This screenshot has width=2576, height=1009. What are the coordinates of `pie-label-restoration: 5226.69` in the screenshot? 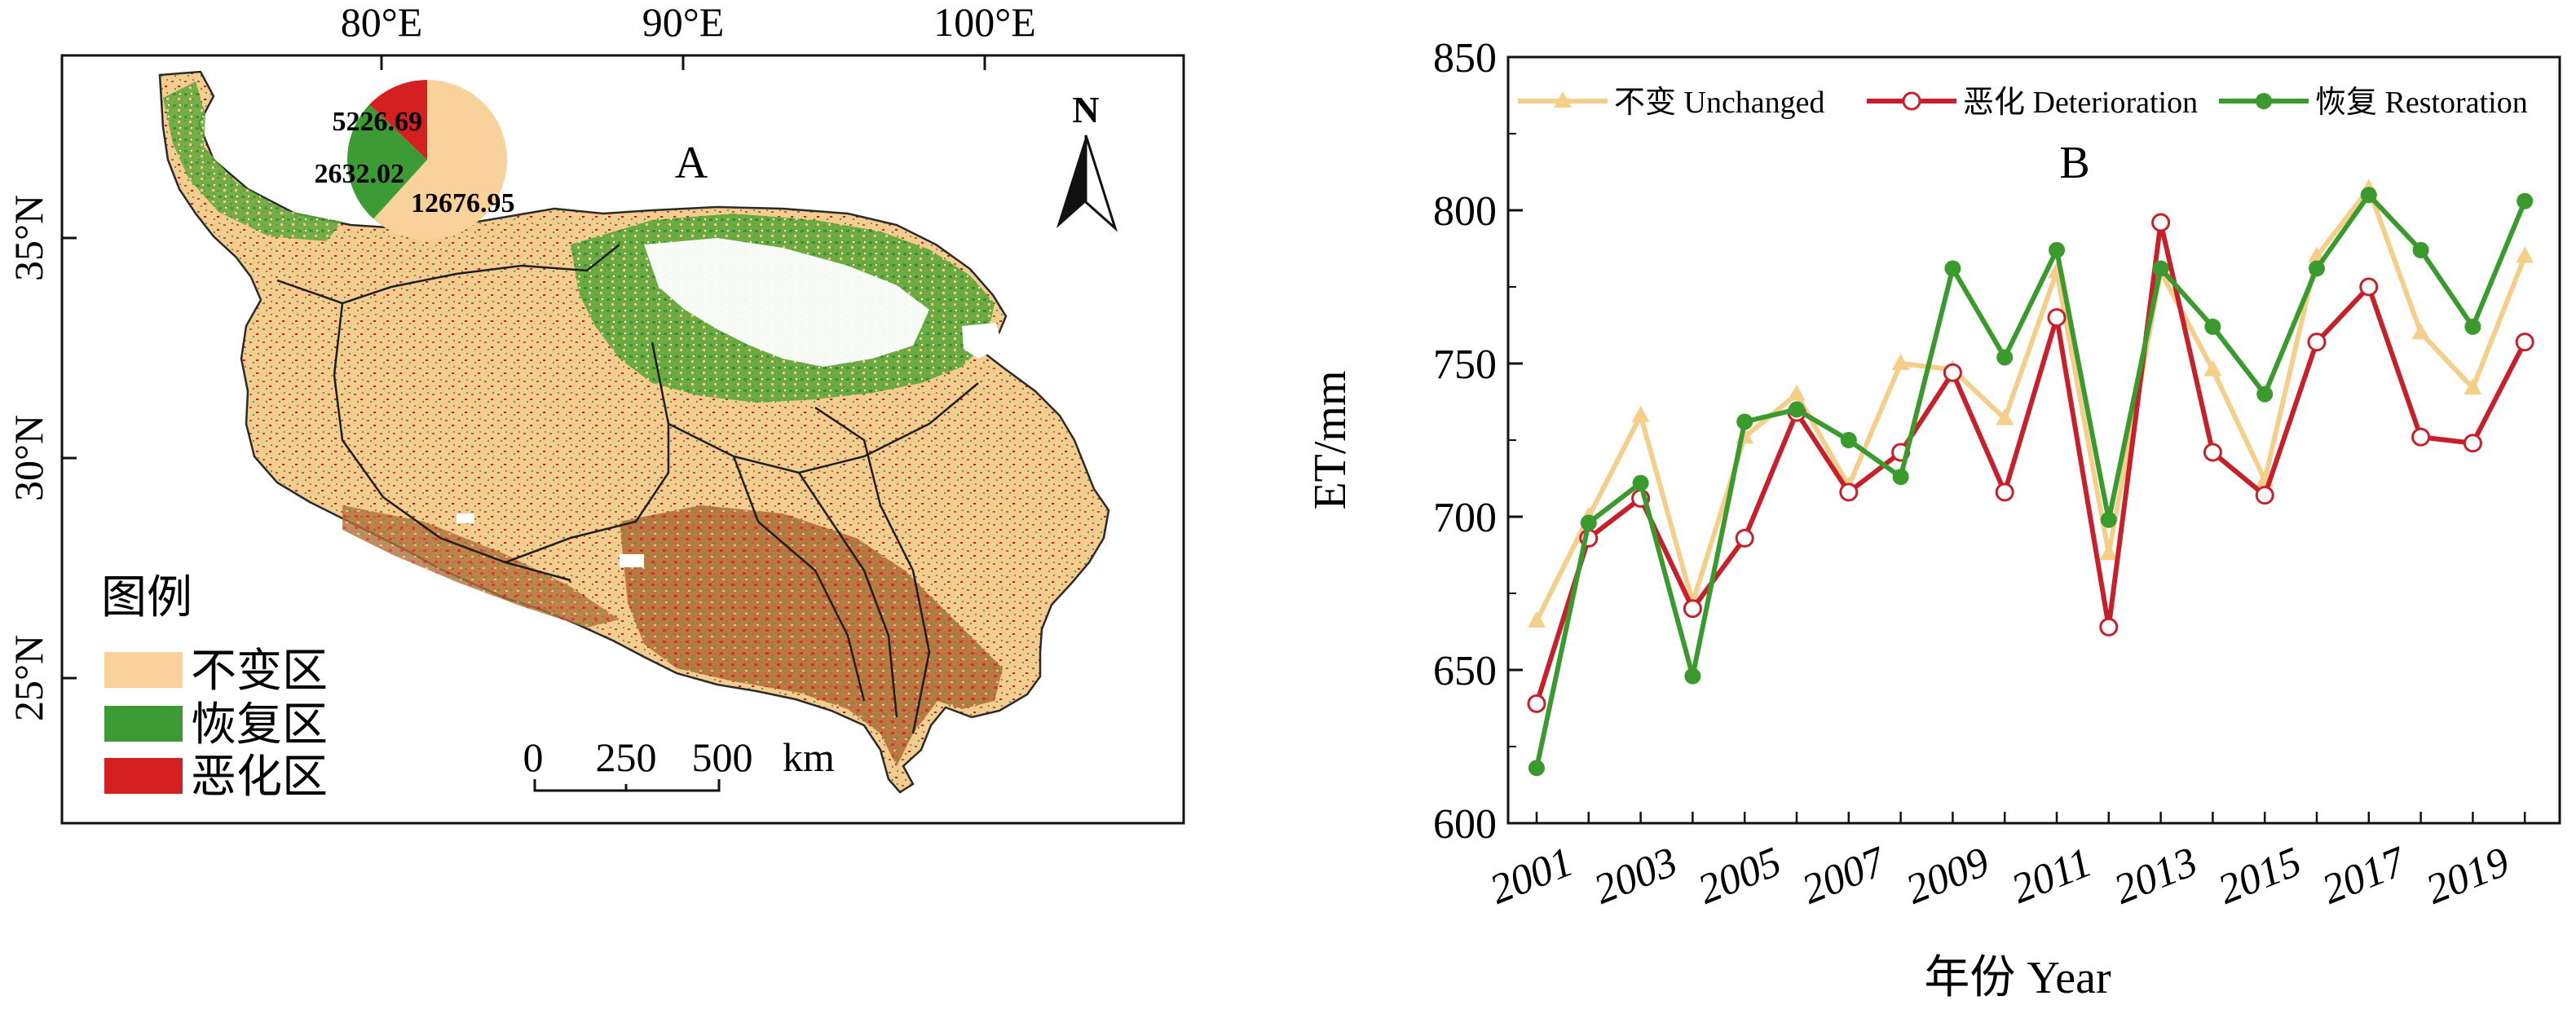 It's located at (378, 122).